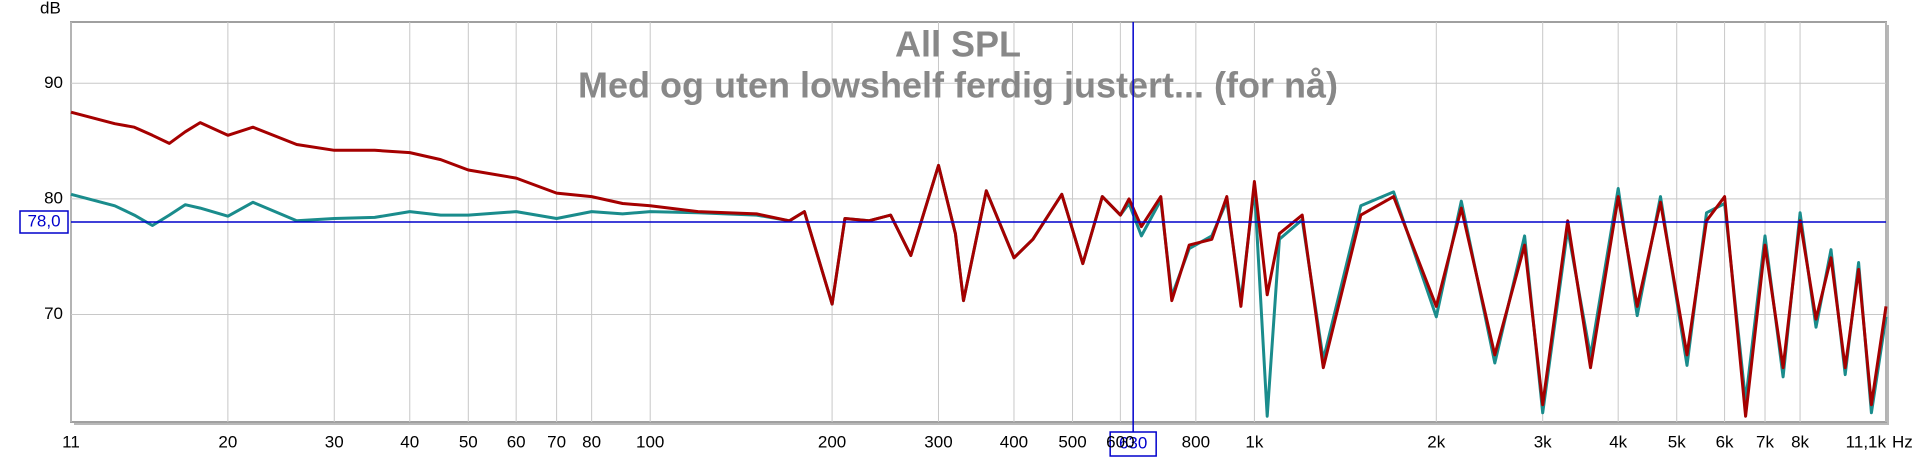 The image size is (1920, 459). I want to click on x-tick-label: 20, so click(227, 441).